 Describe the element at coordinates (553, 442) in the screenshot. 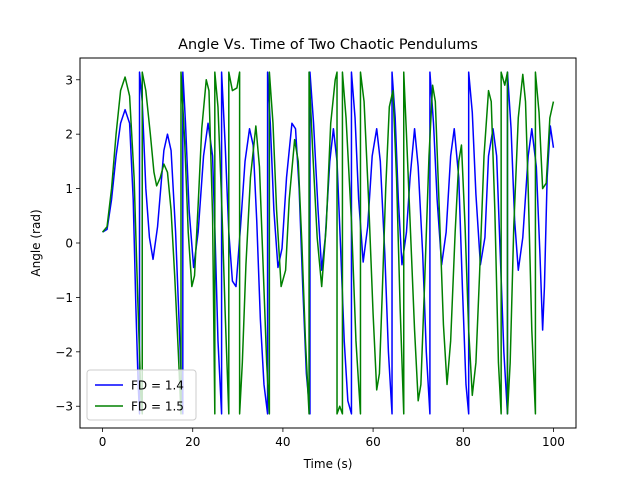

I see `x-tick-label: 100` at that location.